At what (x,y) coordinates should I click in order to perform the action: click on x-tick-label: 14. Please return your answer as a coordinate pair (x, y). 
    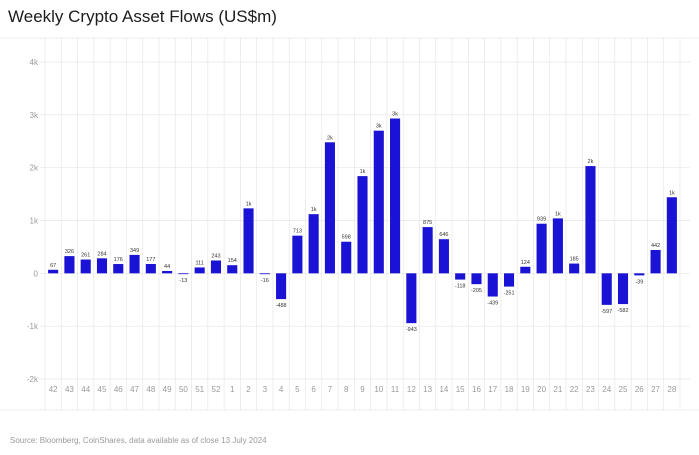
    Looking at the image, I should click on (443, 389).